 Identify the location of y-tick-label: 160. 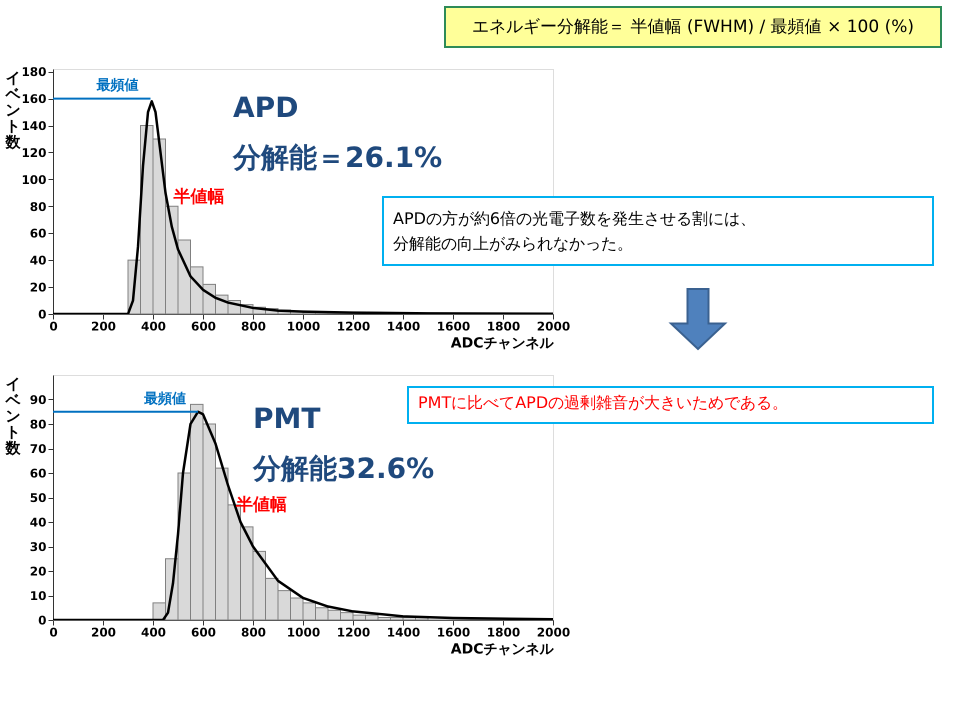
(33, 99).